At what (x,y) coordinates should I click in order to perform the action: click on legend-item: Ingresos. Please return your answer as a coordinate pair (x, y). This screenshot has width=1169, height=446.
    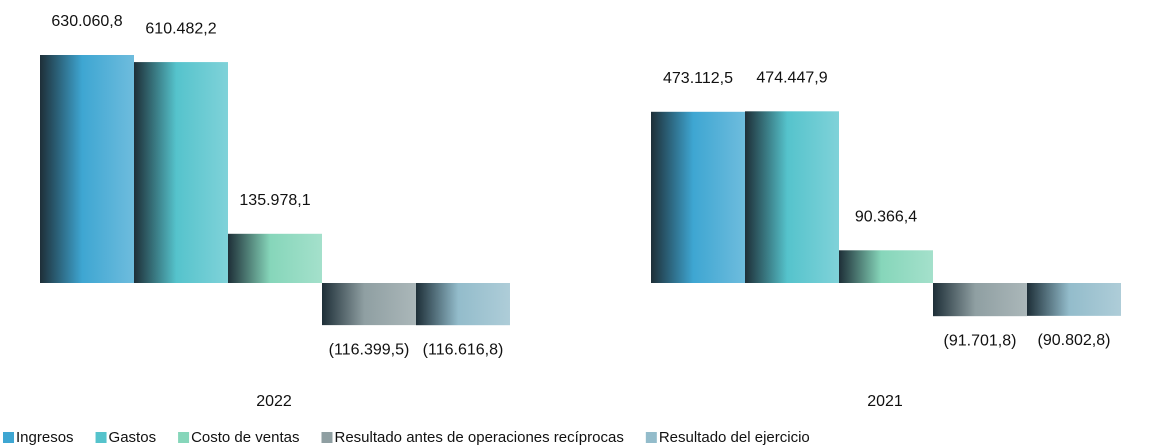
    Looking at the image, I should click on (38, 437).